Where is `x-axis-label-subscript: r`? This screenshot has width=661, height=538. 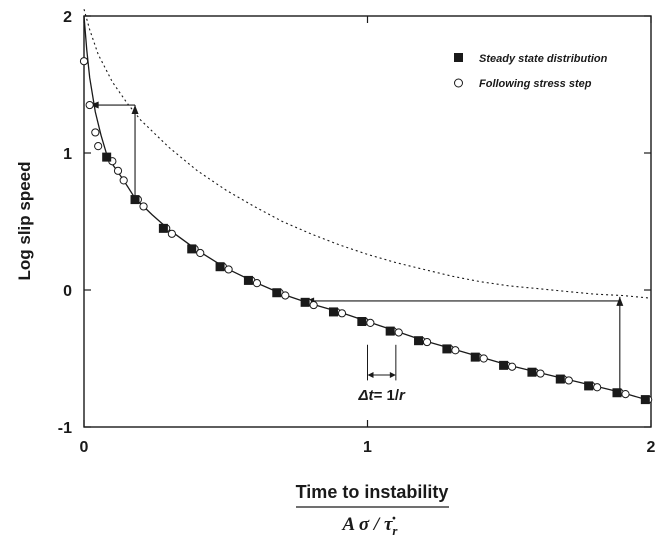
x-axis-label-subscript: r is located at coordinates (395, 530).